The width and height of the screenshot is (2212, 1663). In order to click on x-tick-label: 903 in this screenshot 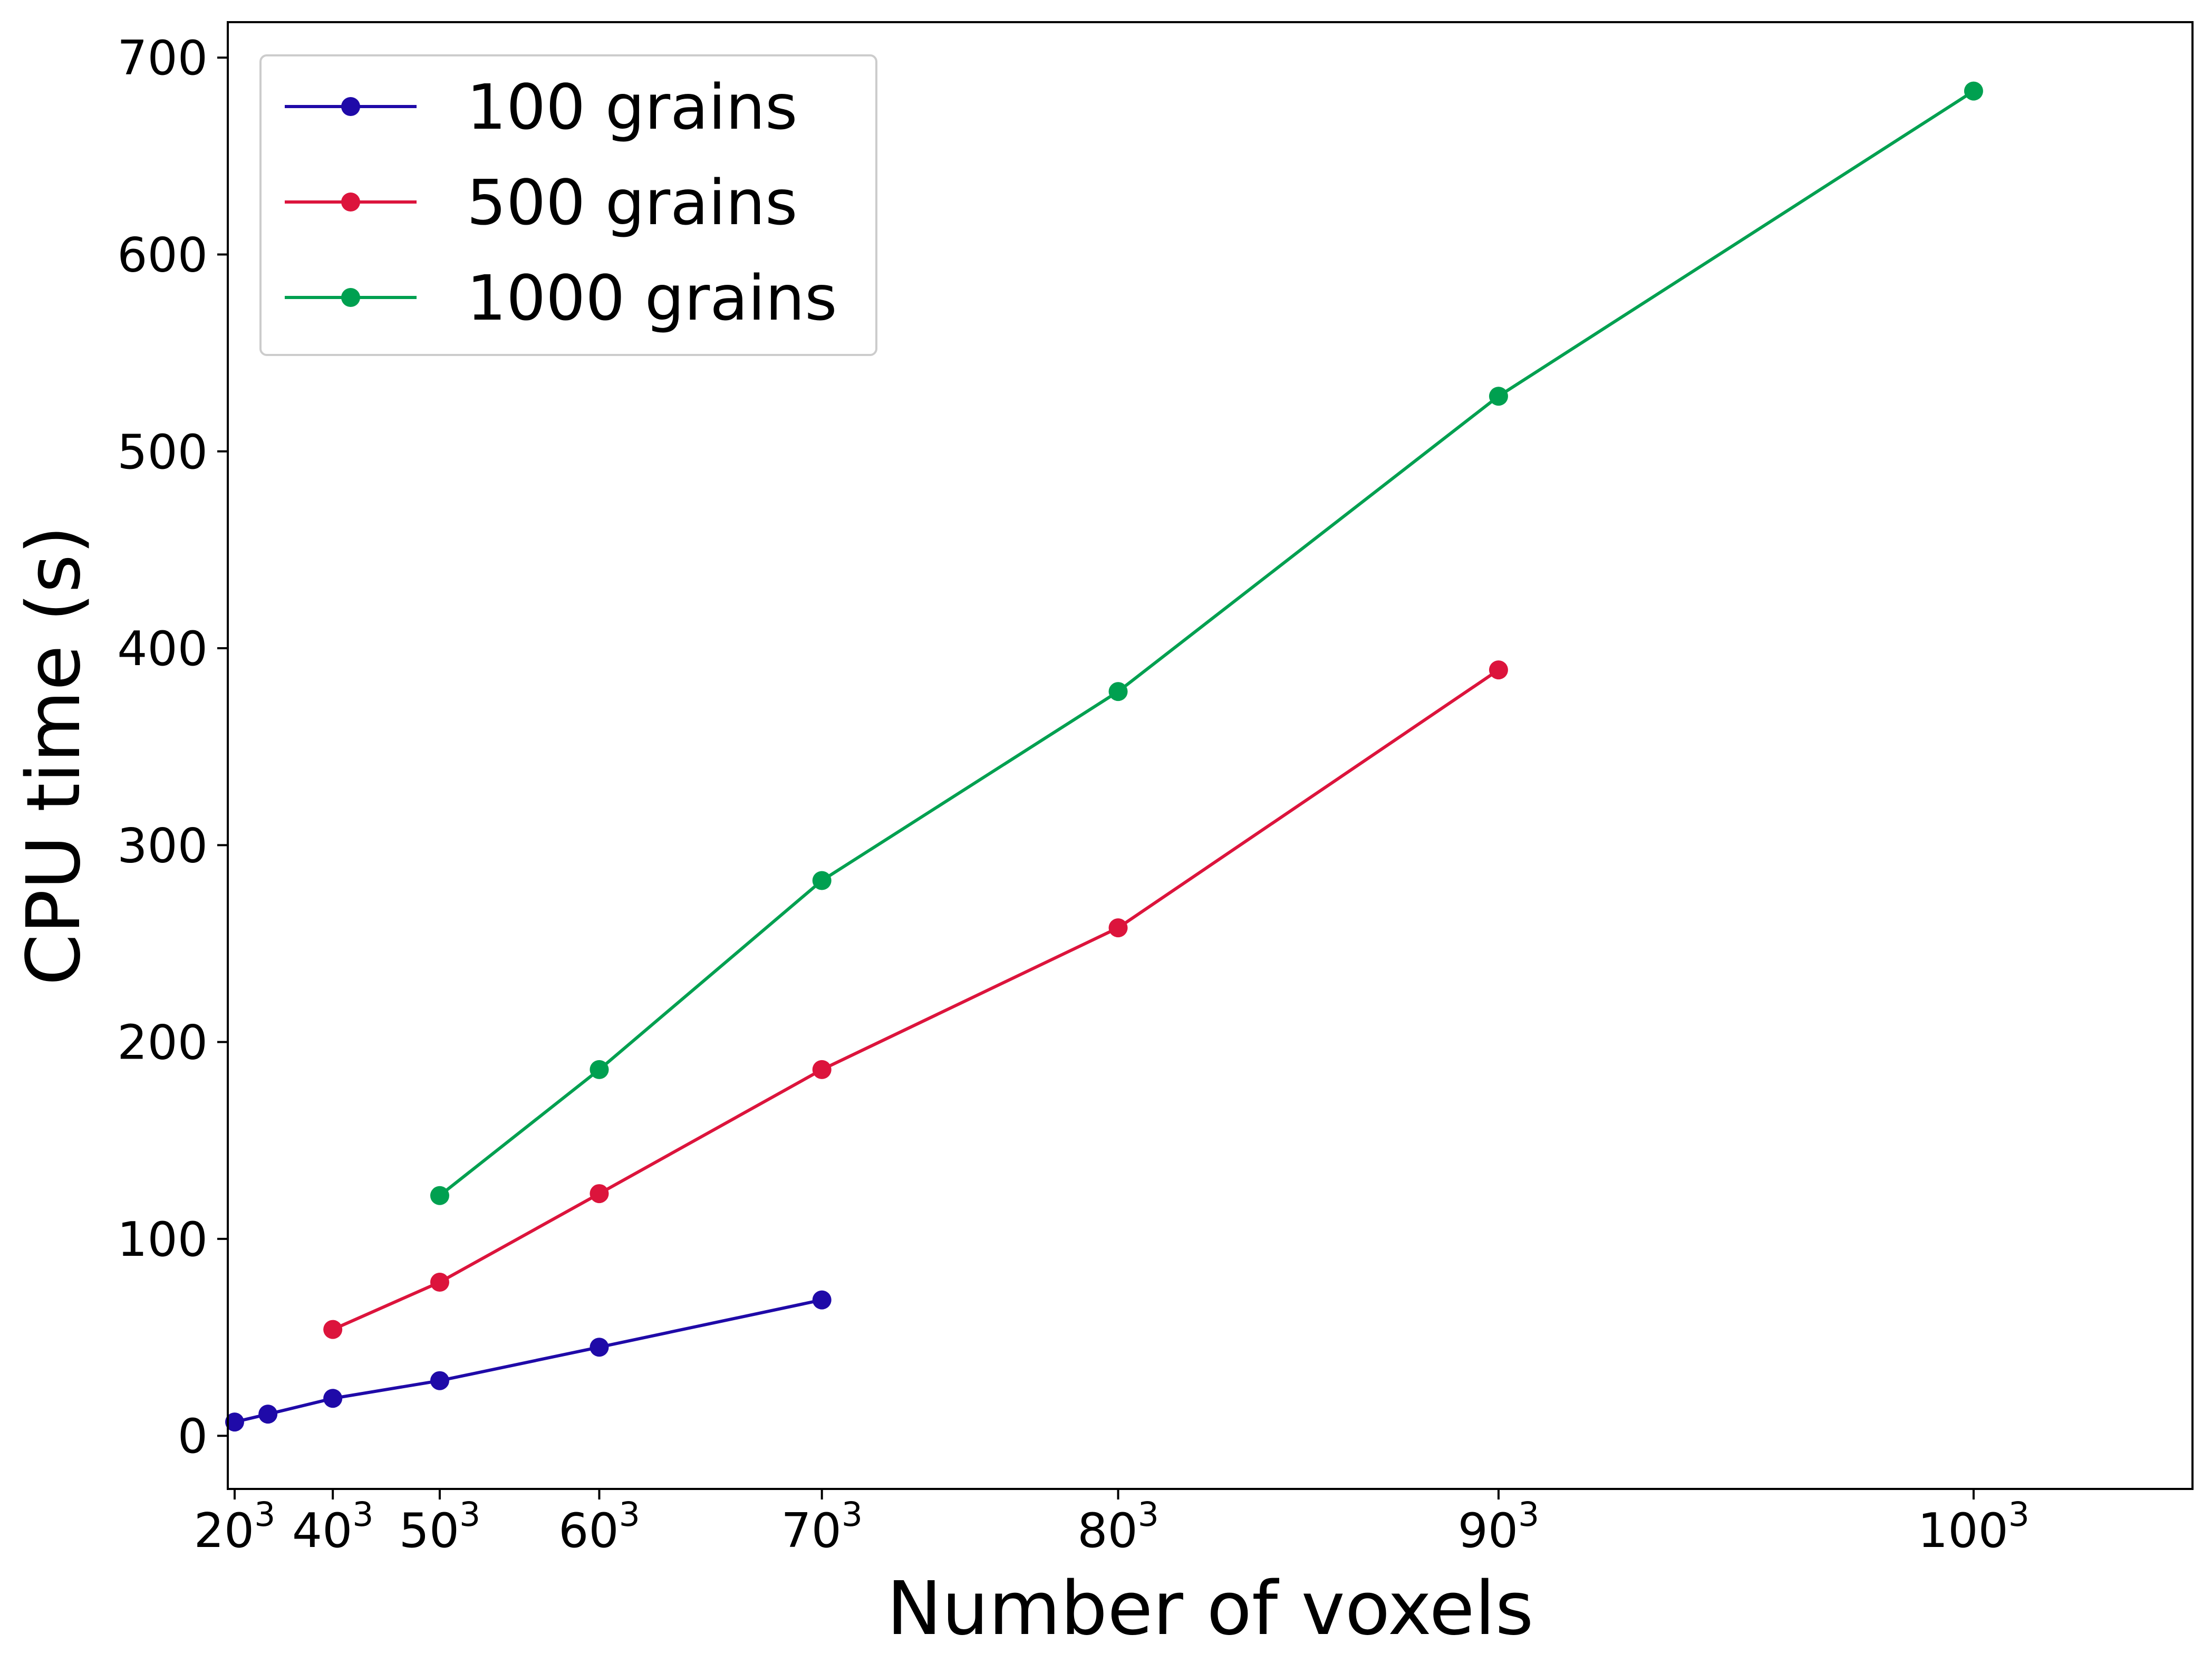, I will do `click(1499, 1527)`.